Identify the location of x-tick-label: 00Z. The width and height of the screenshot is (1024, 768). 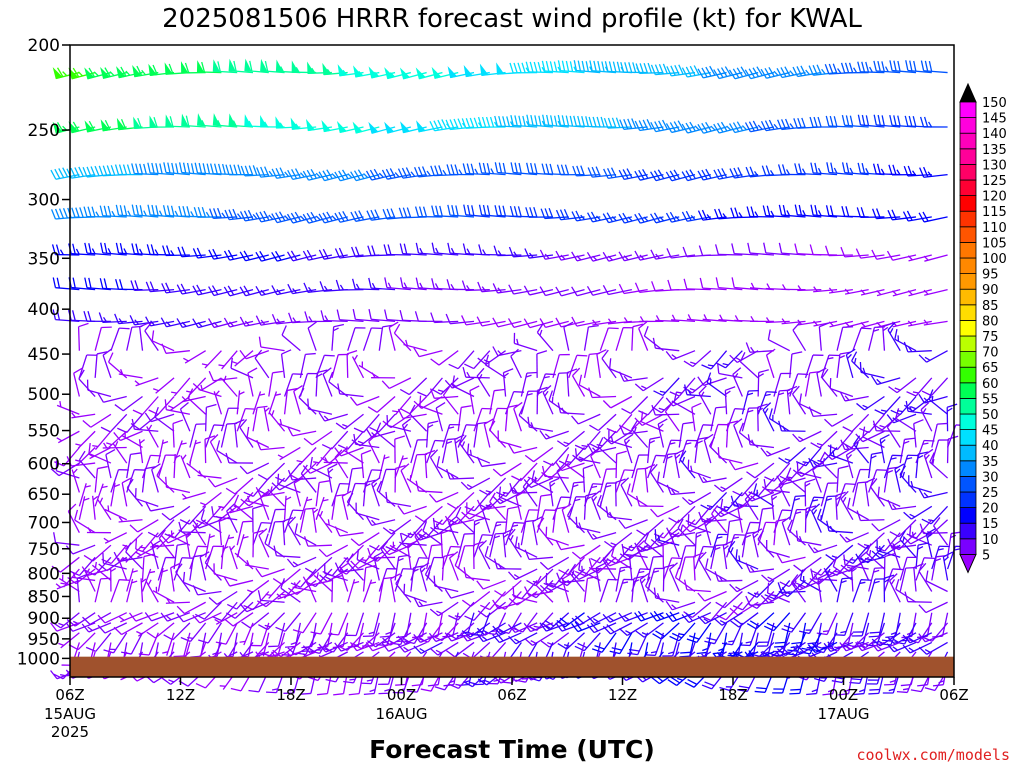
(401, 695).